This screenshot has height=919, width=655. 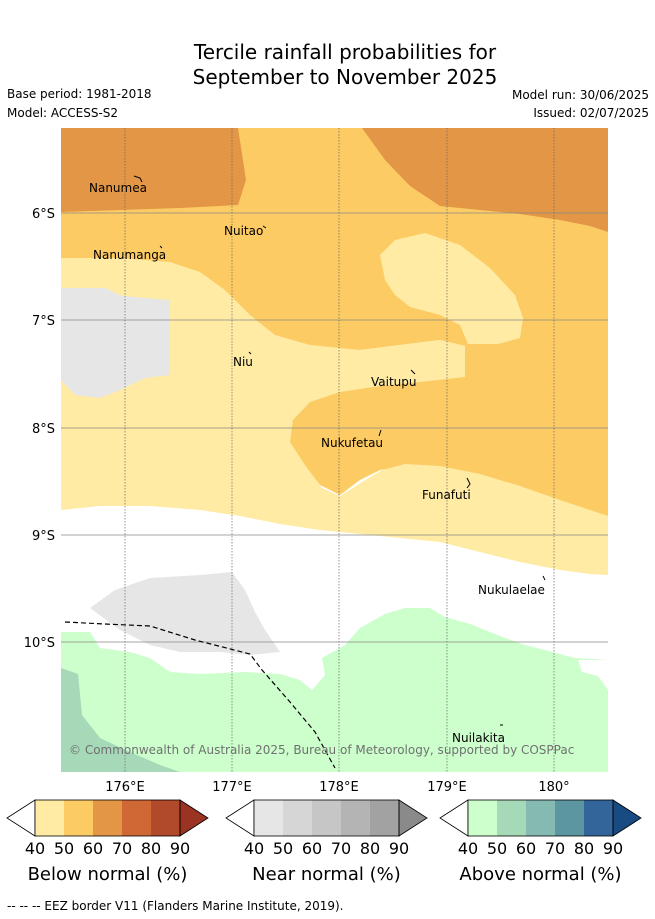 What do you see at coordinates (180, 848) in the screenshot?
I see `below-normal-colorbar-tick-label: 90` at bounding box center [180, 848].